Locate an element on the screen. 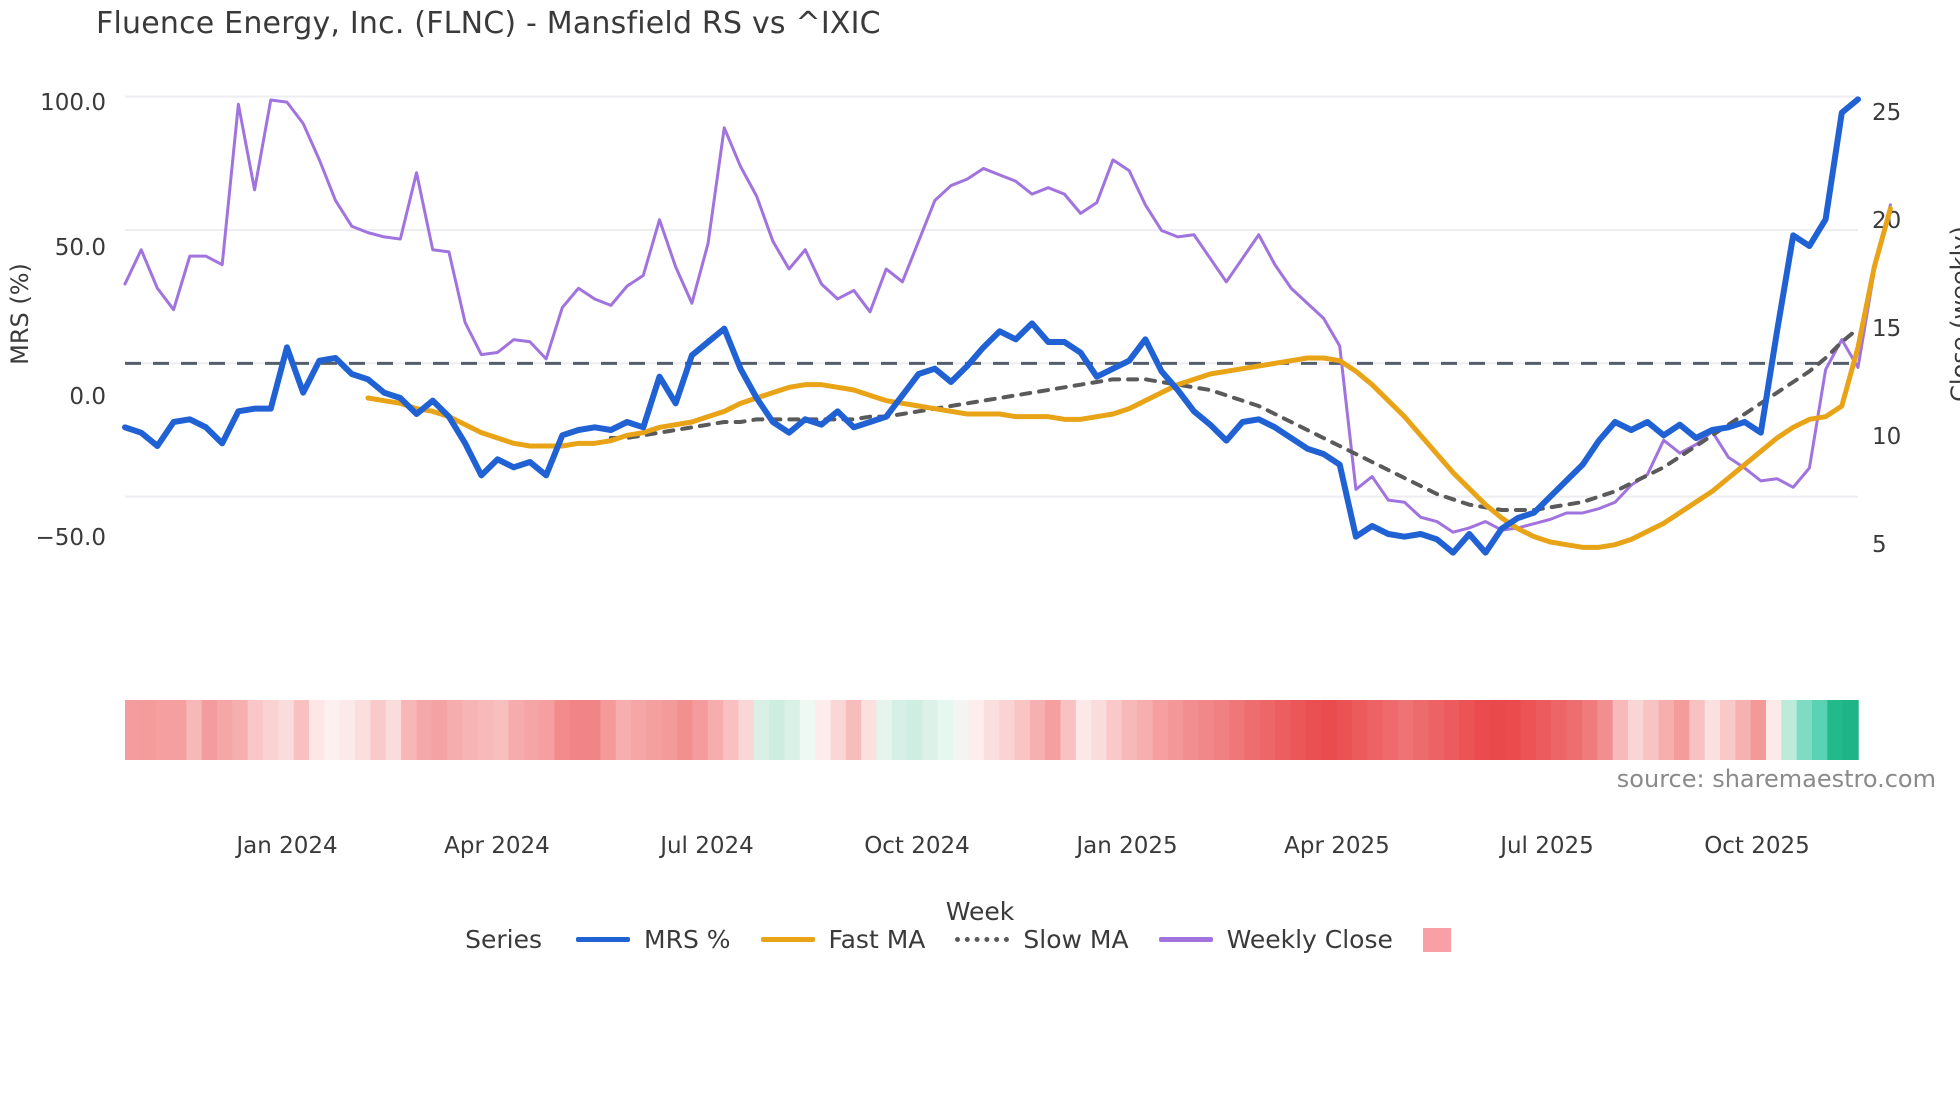  legend-item-mrs: MRS % is located at coordinates (653, 939).